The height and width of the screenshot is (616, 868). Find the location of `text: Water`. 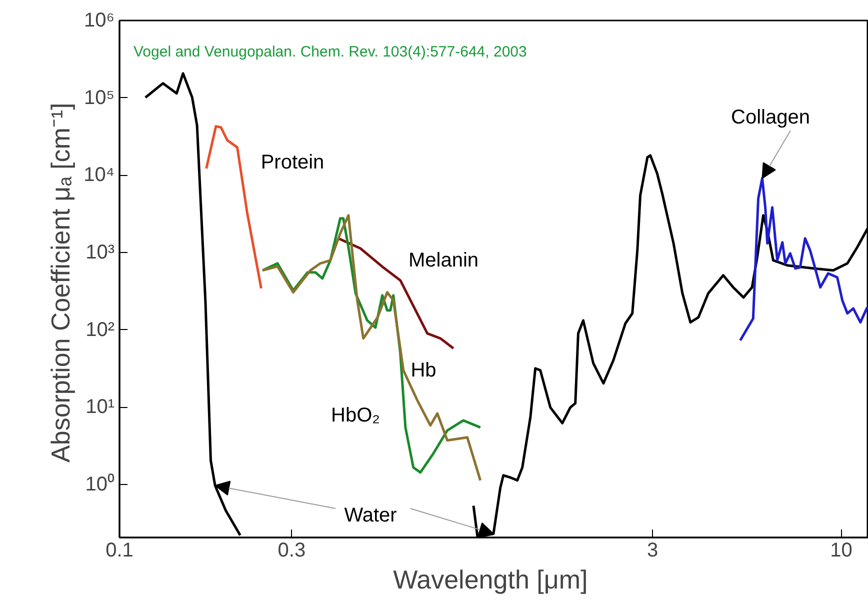

text: Water is located at coordinates (371, 515).